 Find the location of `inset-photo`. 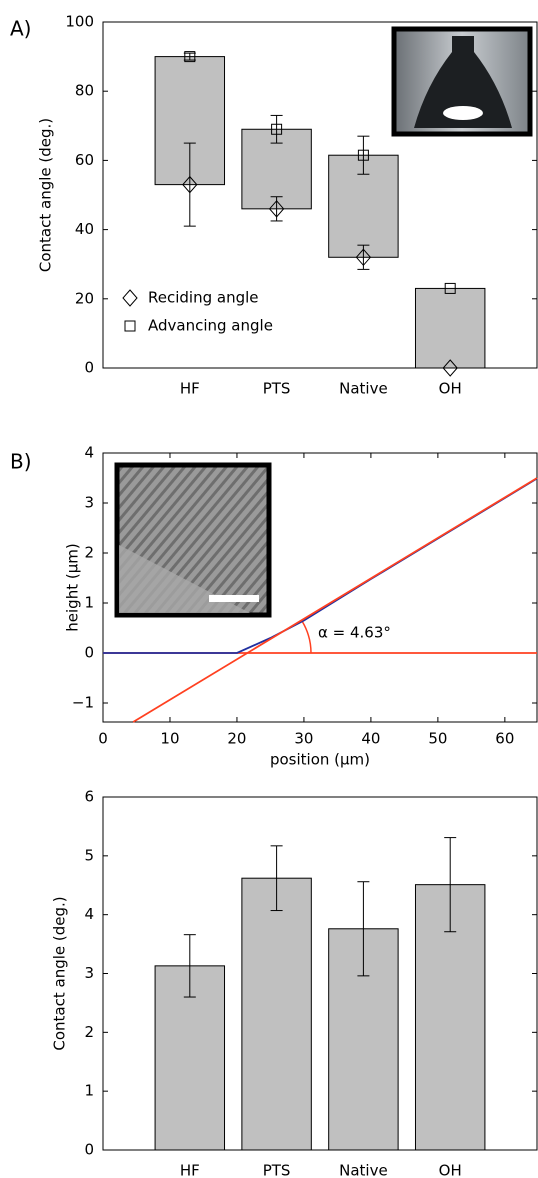

inset-photo is located at coordinates (462, 81).